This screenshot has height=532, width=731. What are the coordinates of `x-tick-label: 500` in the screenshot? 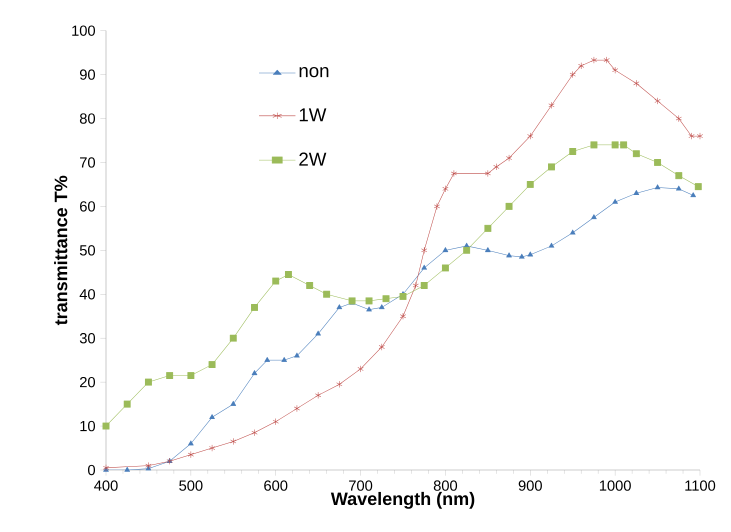 It's located at (191, 485).